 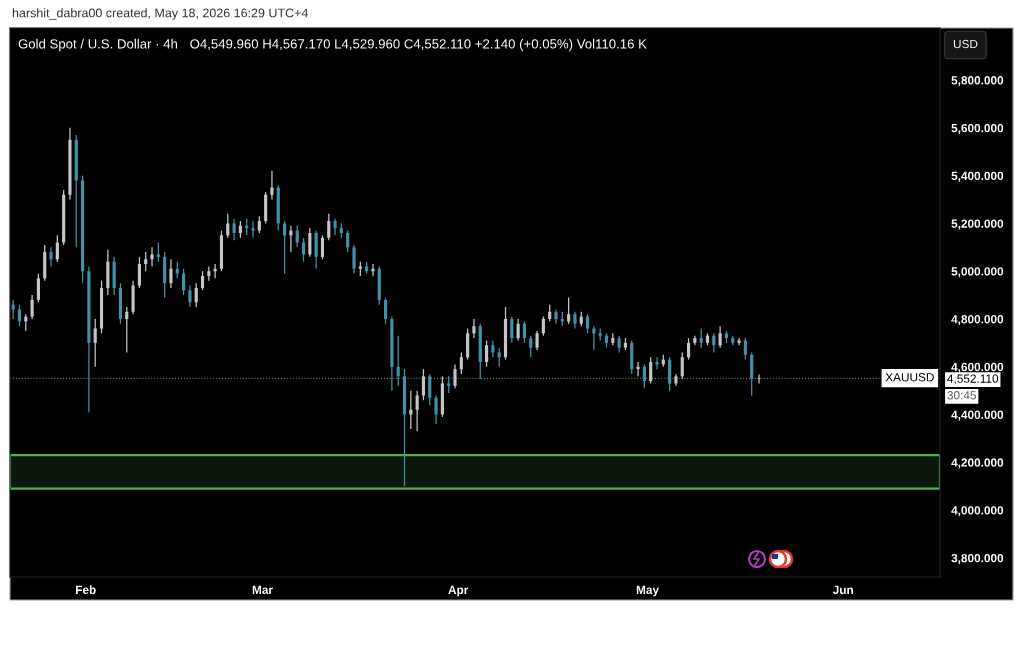 What do you see at coordinates (965, 44) in the screenshot?
I see `text: USD` at bounding box center [965, 44].